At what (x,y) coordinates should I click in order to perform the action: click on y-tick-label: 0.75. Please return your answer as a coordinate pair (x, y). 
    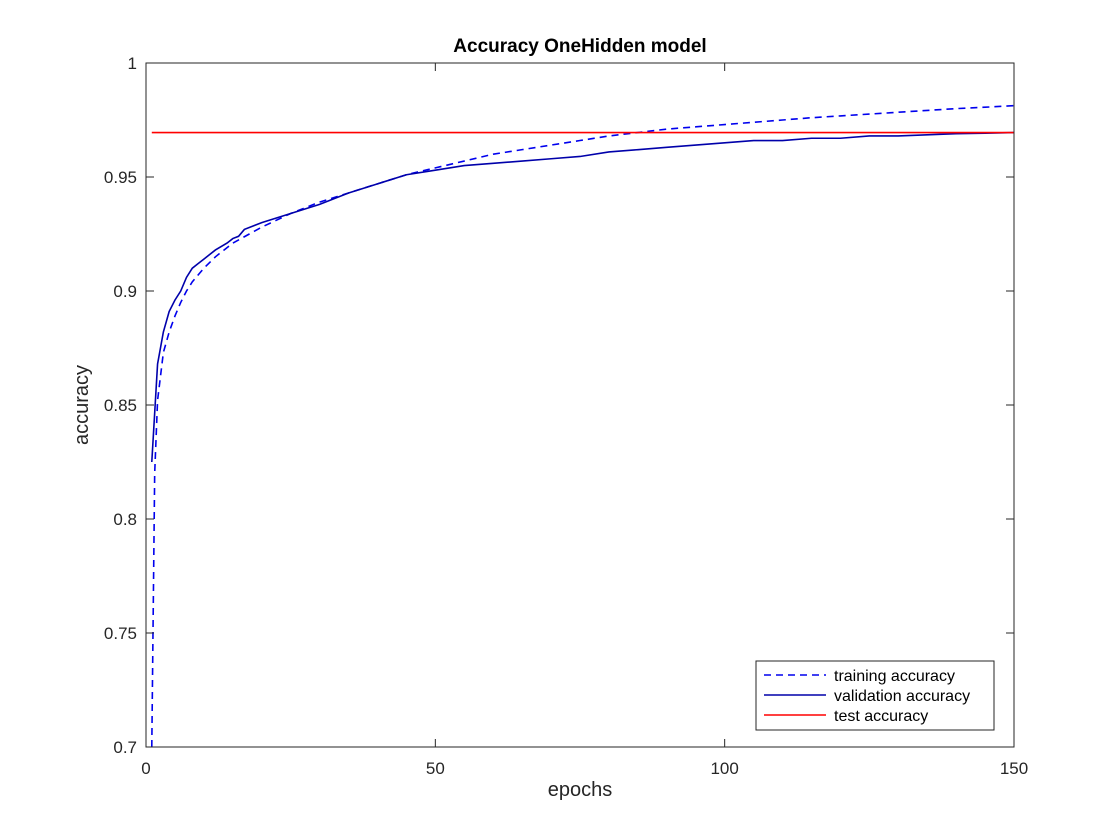
    Looking at the image, I should click on (120, 633).